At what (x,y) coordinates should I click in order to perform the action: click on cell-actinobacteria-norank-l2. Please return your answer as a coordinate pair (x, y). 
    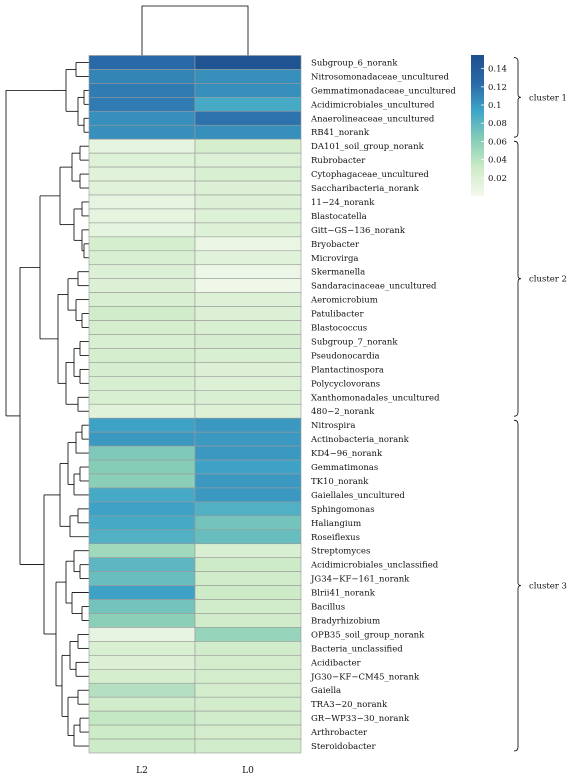
    Looking at the image, I should click on (142, 439).